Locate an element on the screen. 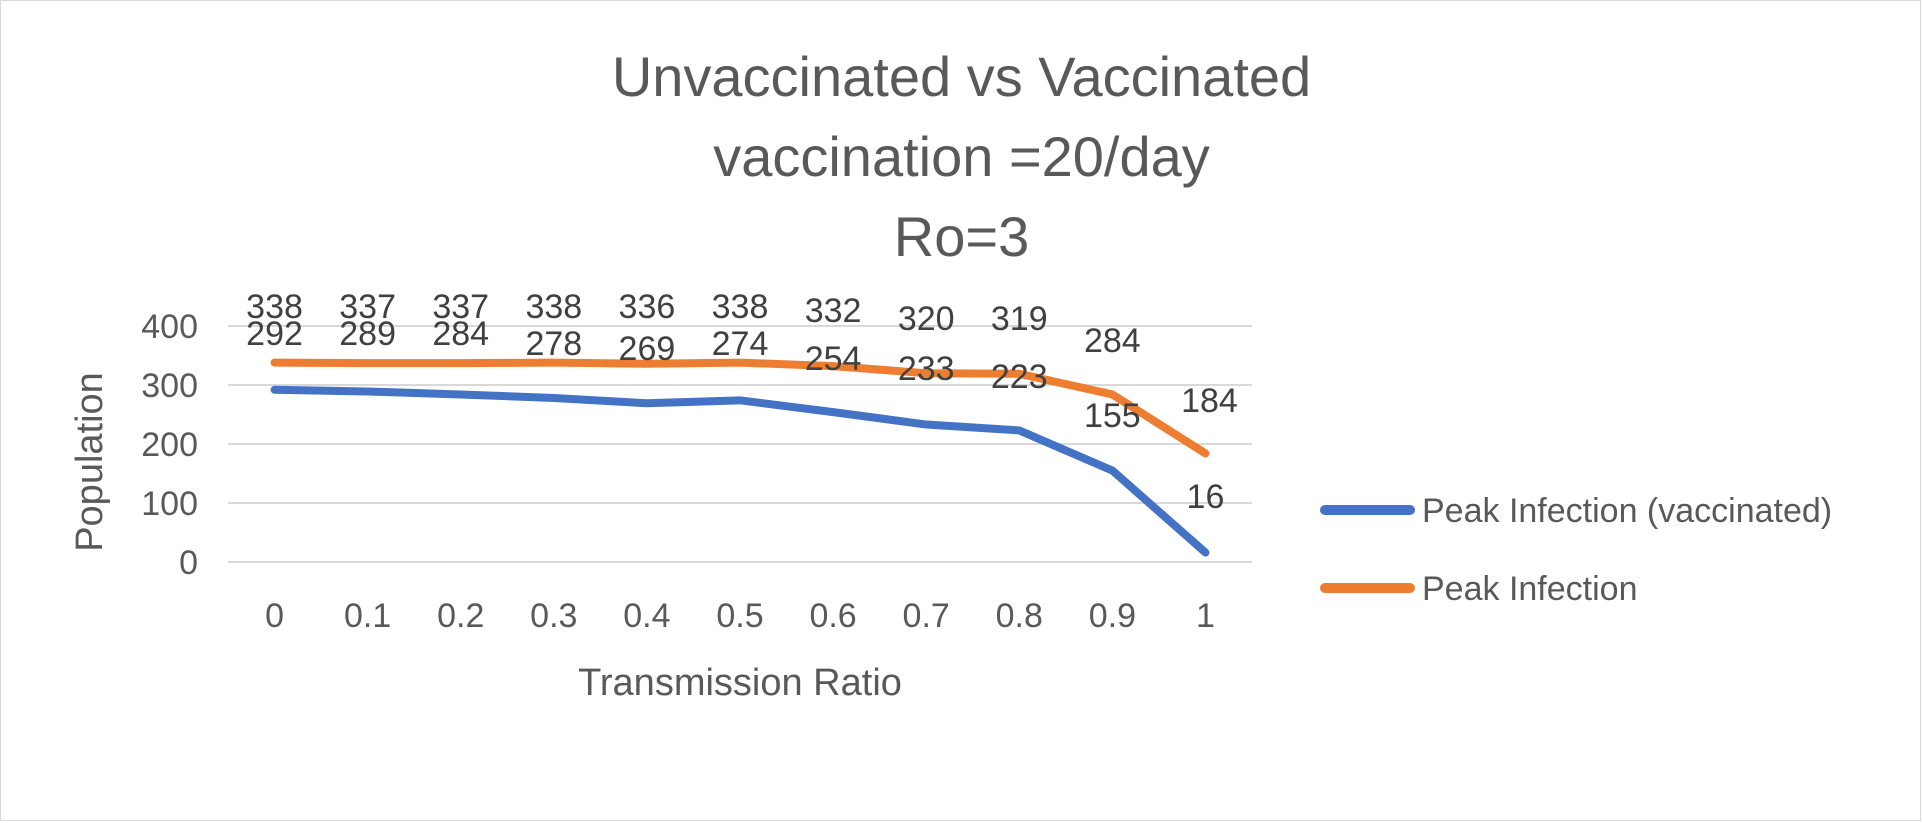 The height and width of the screenshot is (823, 1923). data-label-unvaccinated: 319 is located at coordinates (1019, 319).